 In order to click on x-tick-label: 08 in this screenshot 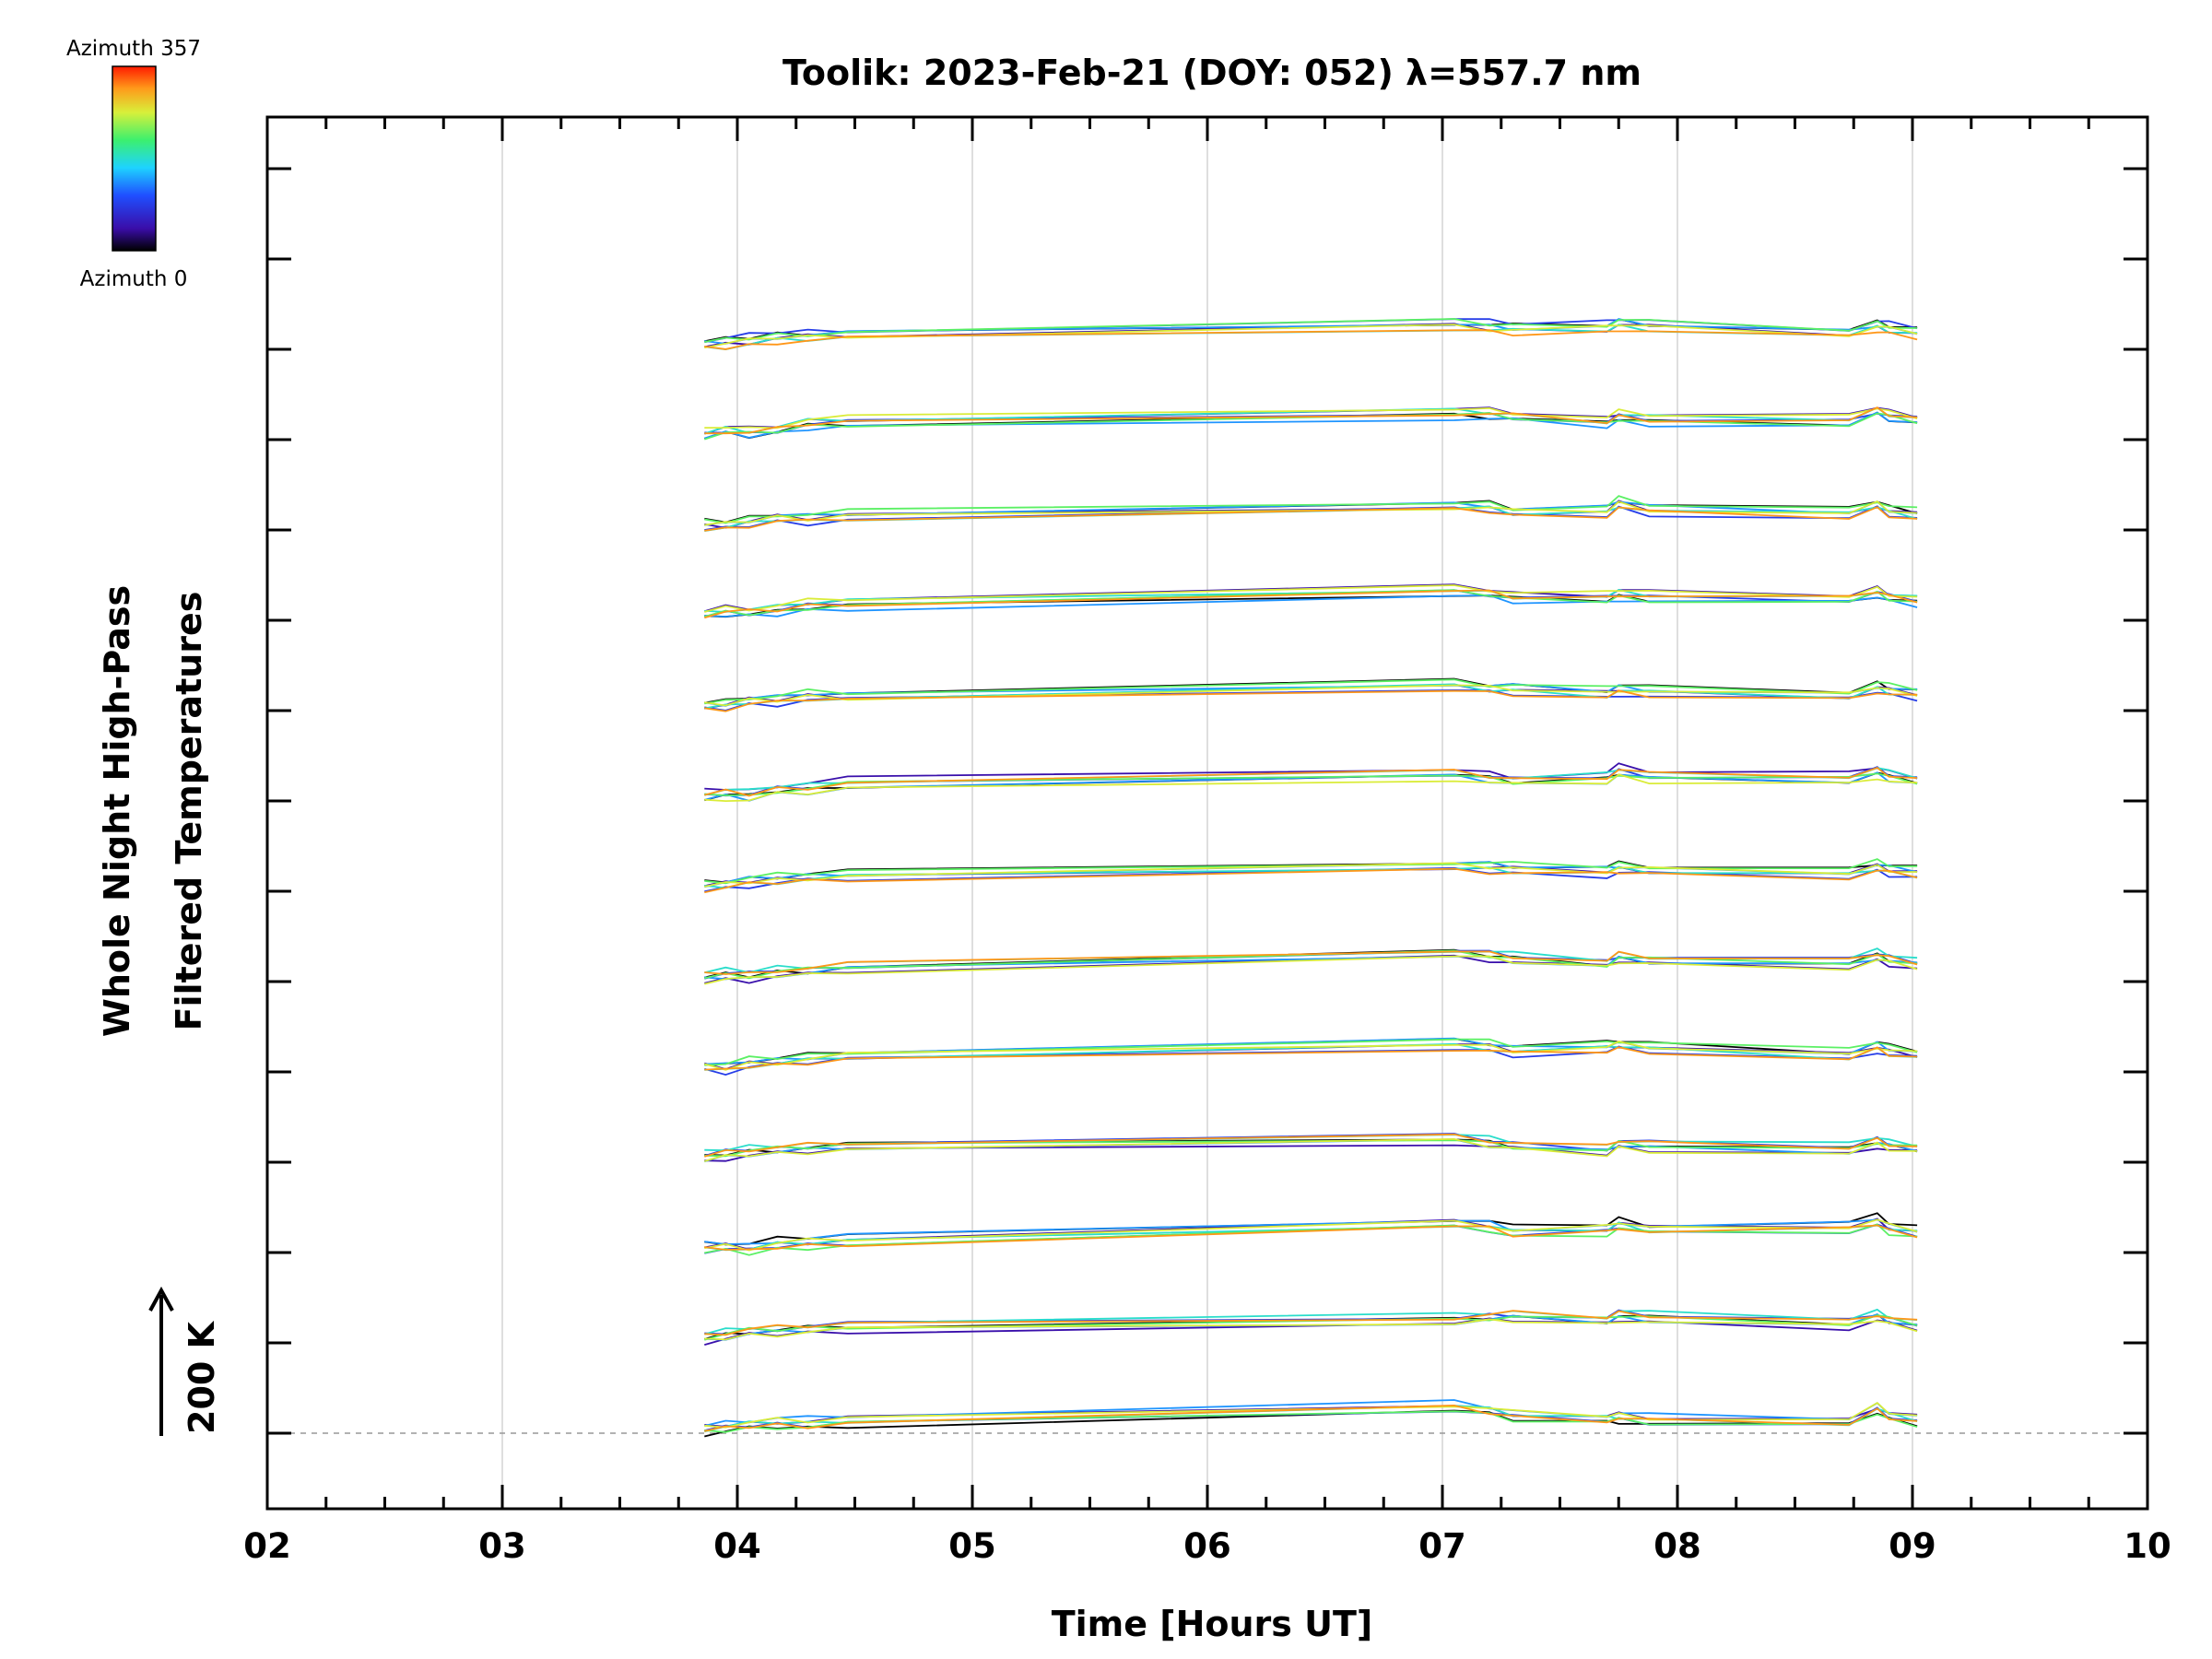, I will do `click(1677, 1546)`.